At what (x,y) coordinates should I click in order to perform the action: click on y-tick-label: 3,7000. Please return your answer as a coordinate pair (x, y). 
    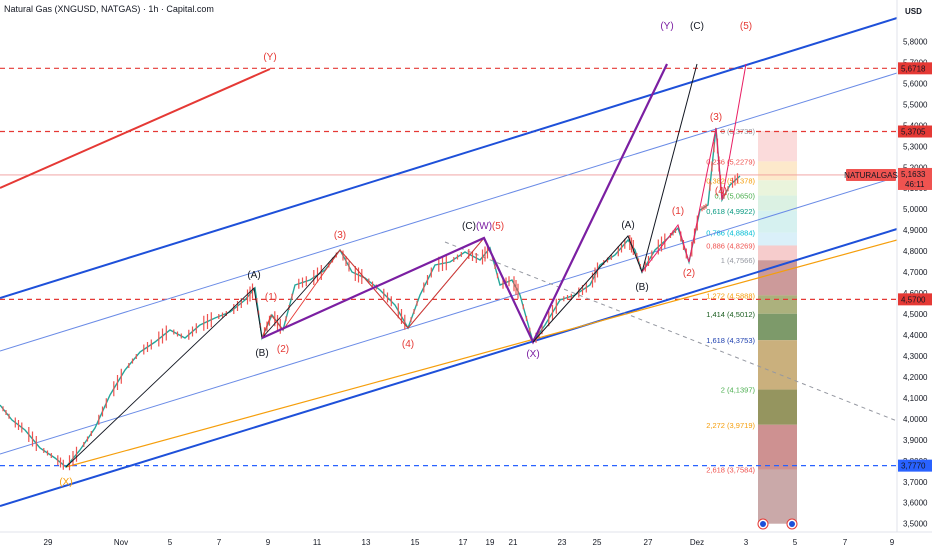
    Looking at the image, I should click on (915, 482).